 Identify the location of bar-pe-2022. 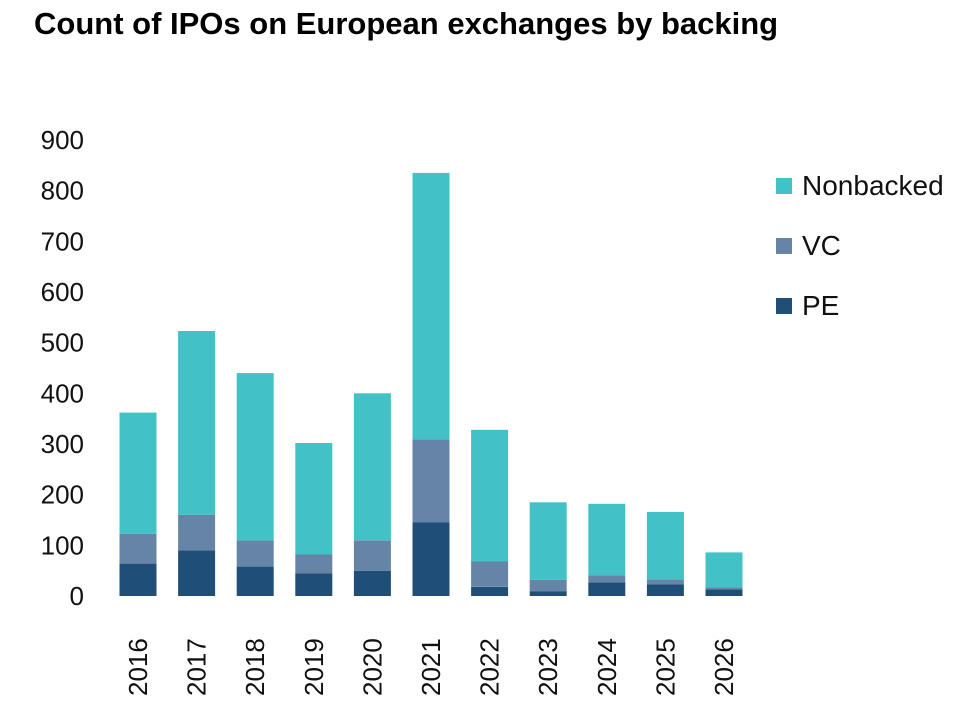
(490, 591).